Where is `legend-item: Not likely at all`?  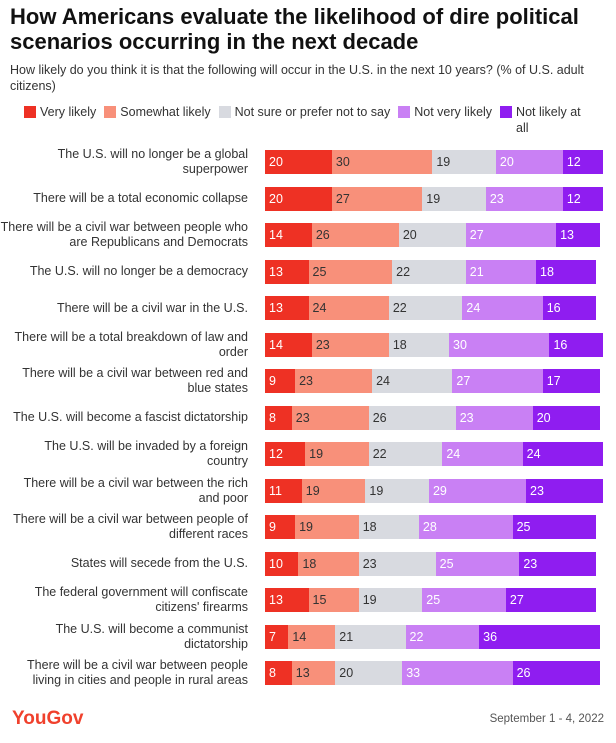
legend-item: Not likely at all is located at coordinates (545, 120).